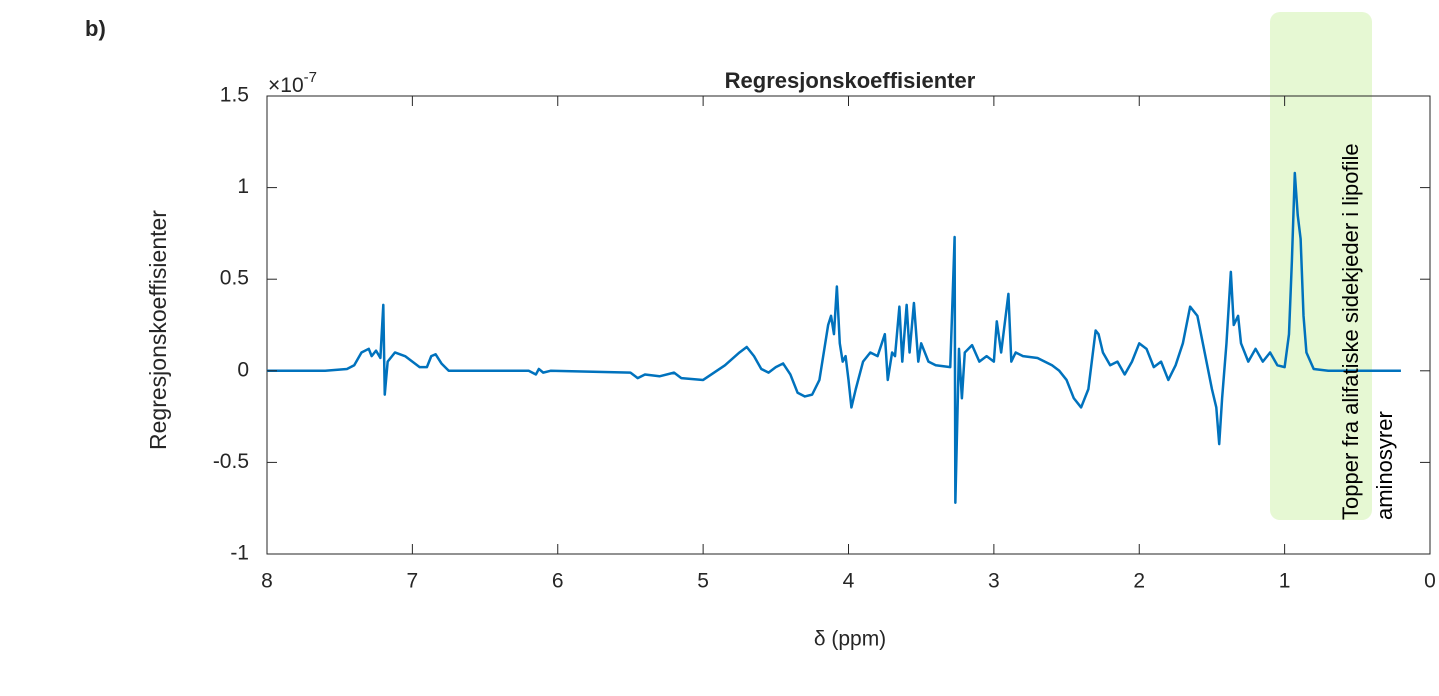 This screenshot has width=1439, height=696. Describe the element at coordinates (243, 186) in the screenshot. I see `y-tick-label: 1` at that location.